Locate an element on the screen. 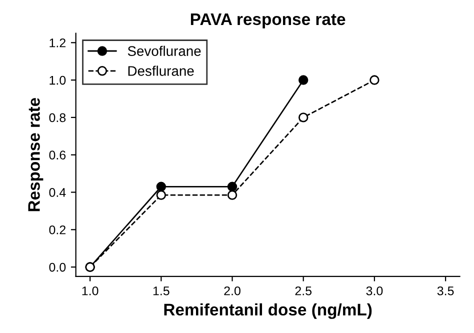 The image size is (474, 333). x-tick-label: 2.0 is located at coordinates (232, 291).